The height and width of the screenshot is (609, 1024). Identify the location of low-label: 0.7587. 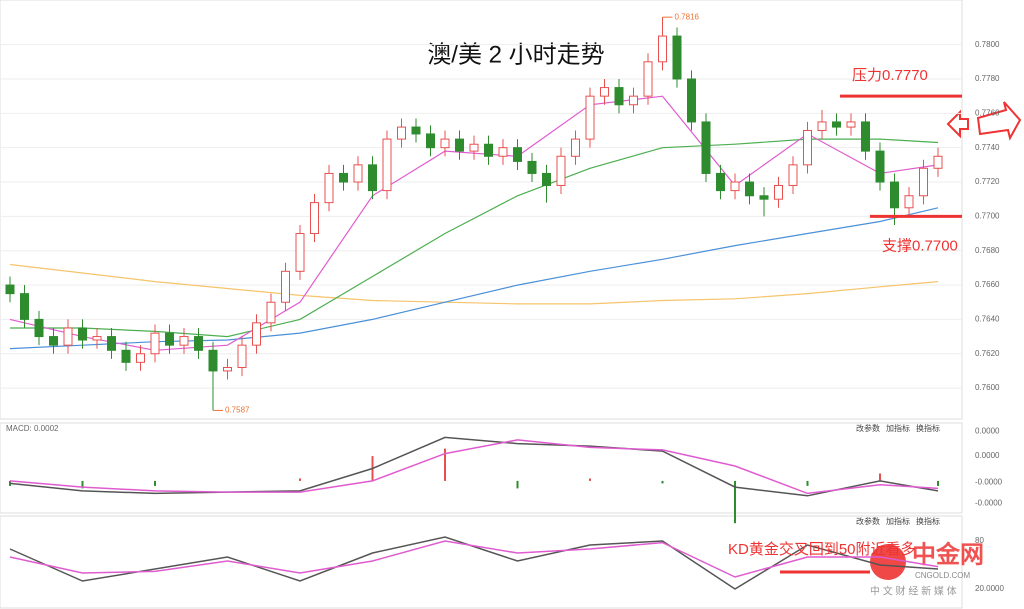
(237, 410).